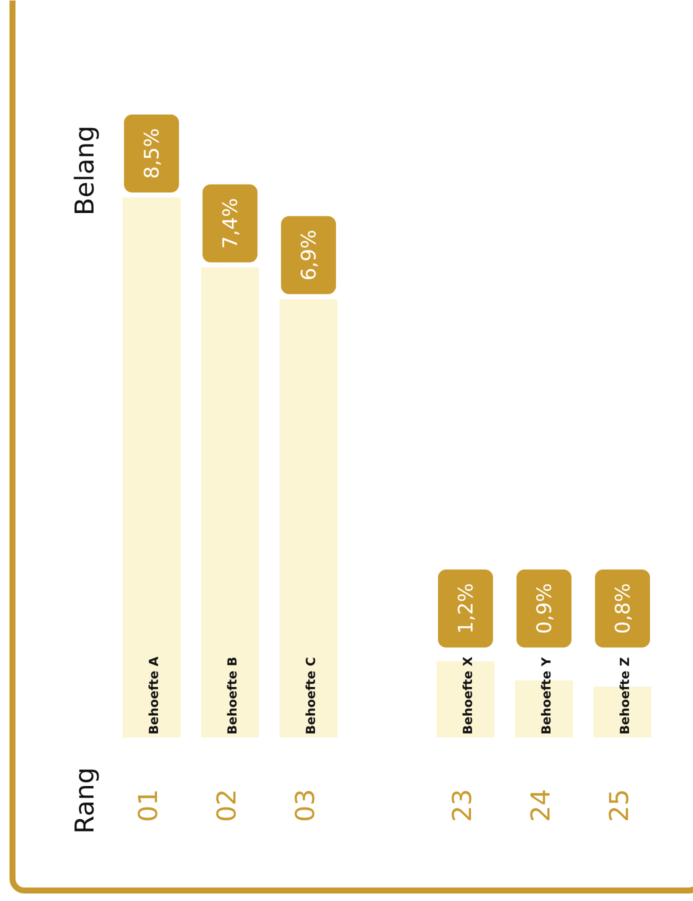 The image size is (693, 901). Describe the element at coordinates (544, 608) in the screenshot. I see `data-label: 0,9%` at that location.